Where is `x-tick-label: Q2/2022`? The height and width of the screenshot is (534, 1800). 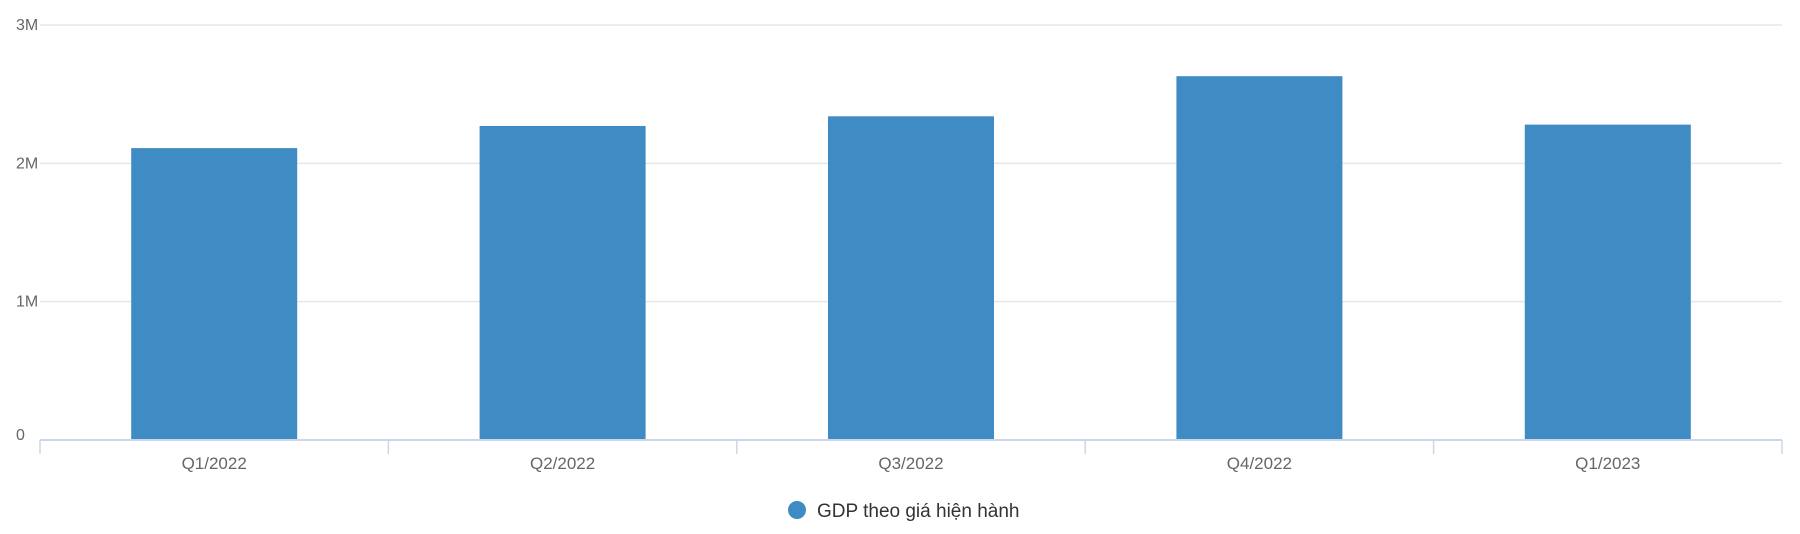
x-tick-label: Q2/2022 is located at coordinates (562, 463).